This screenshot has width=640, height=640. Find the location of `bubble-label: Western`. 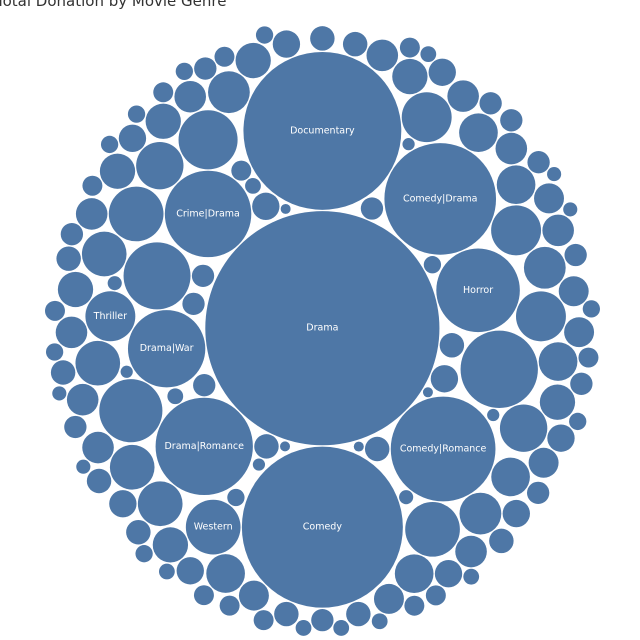

bubble-label: Western is located at coordinates (213, 527).